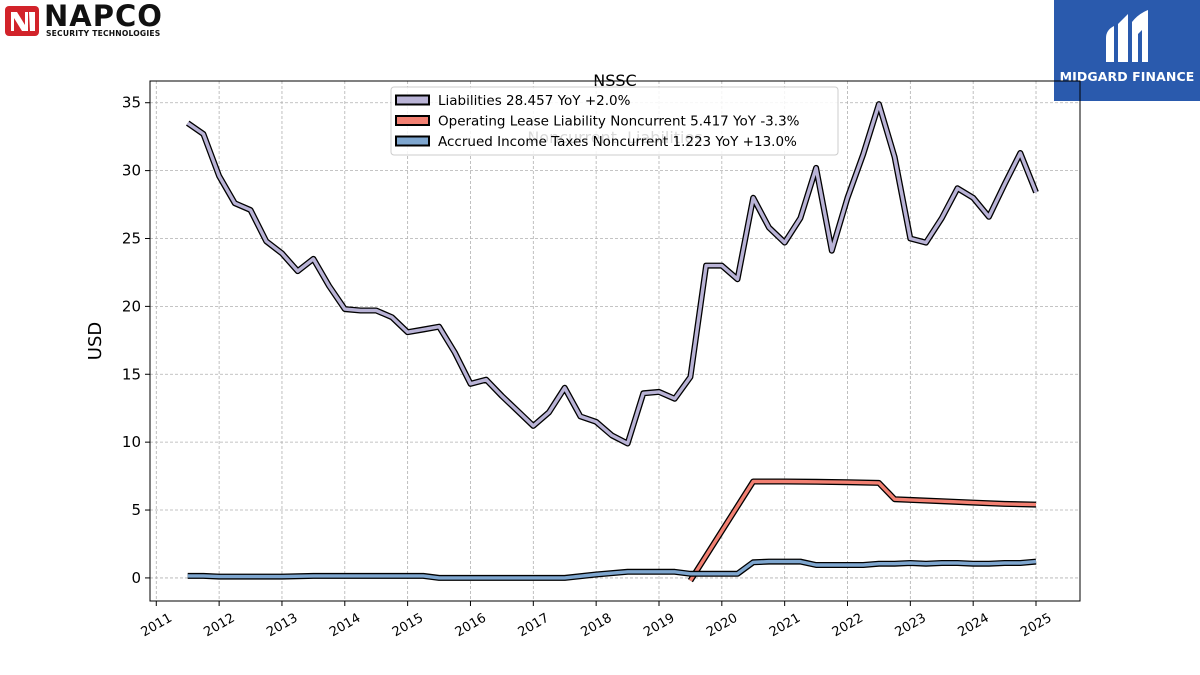 The width and height of the screenshot is (1200, 675). I want to click on x-tick-label: 2023, so click(911, 626).